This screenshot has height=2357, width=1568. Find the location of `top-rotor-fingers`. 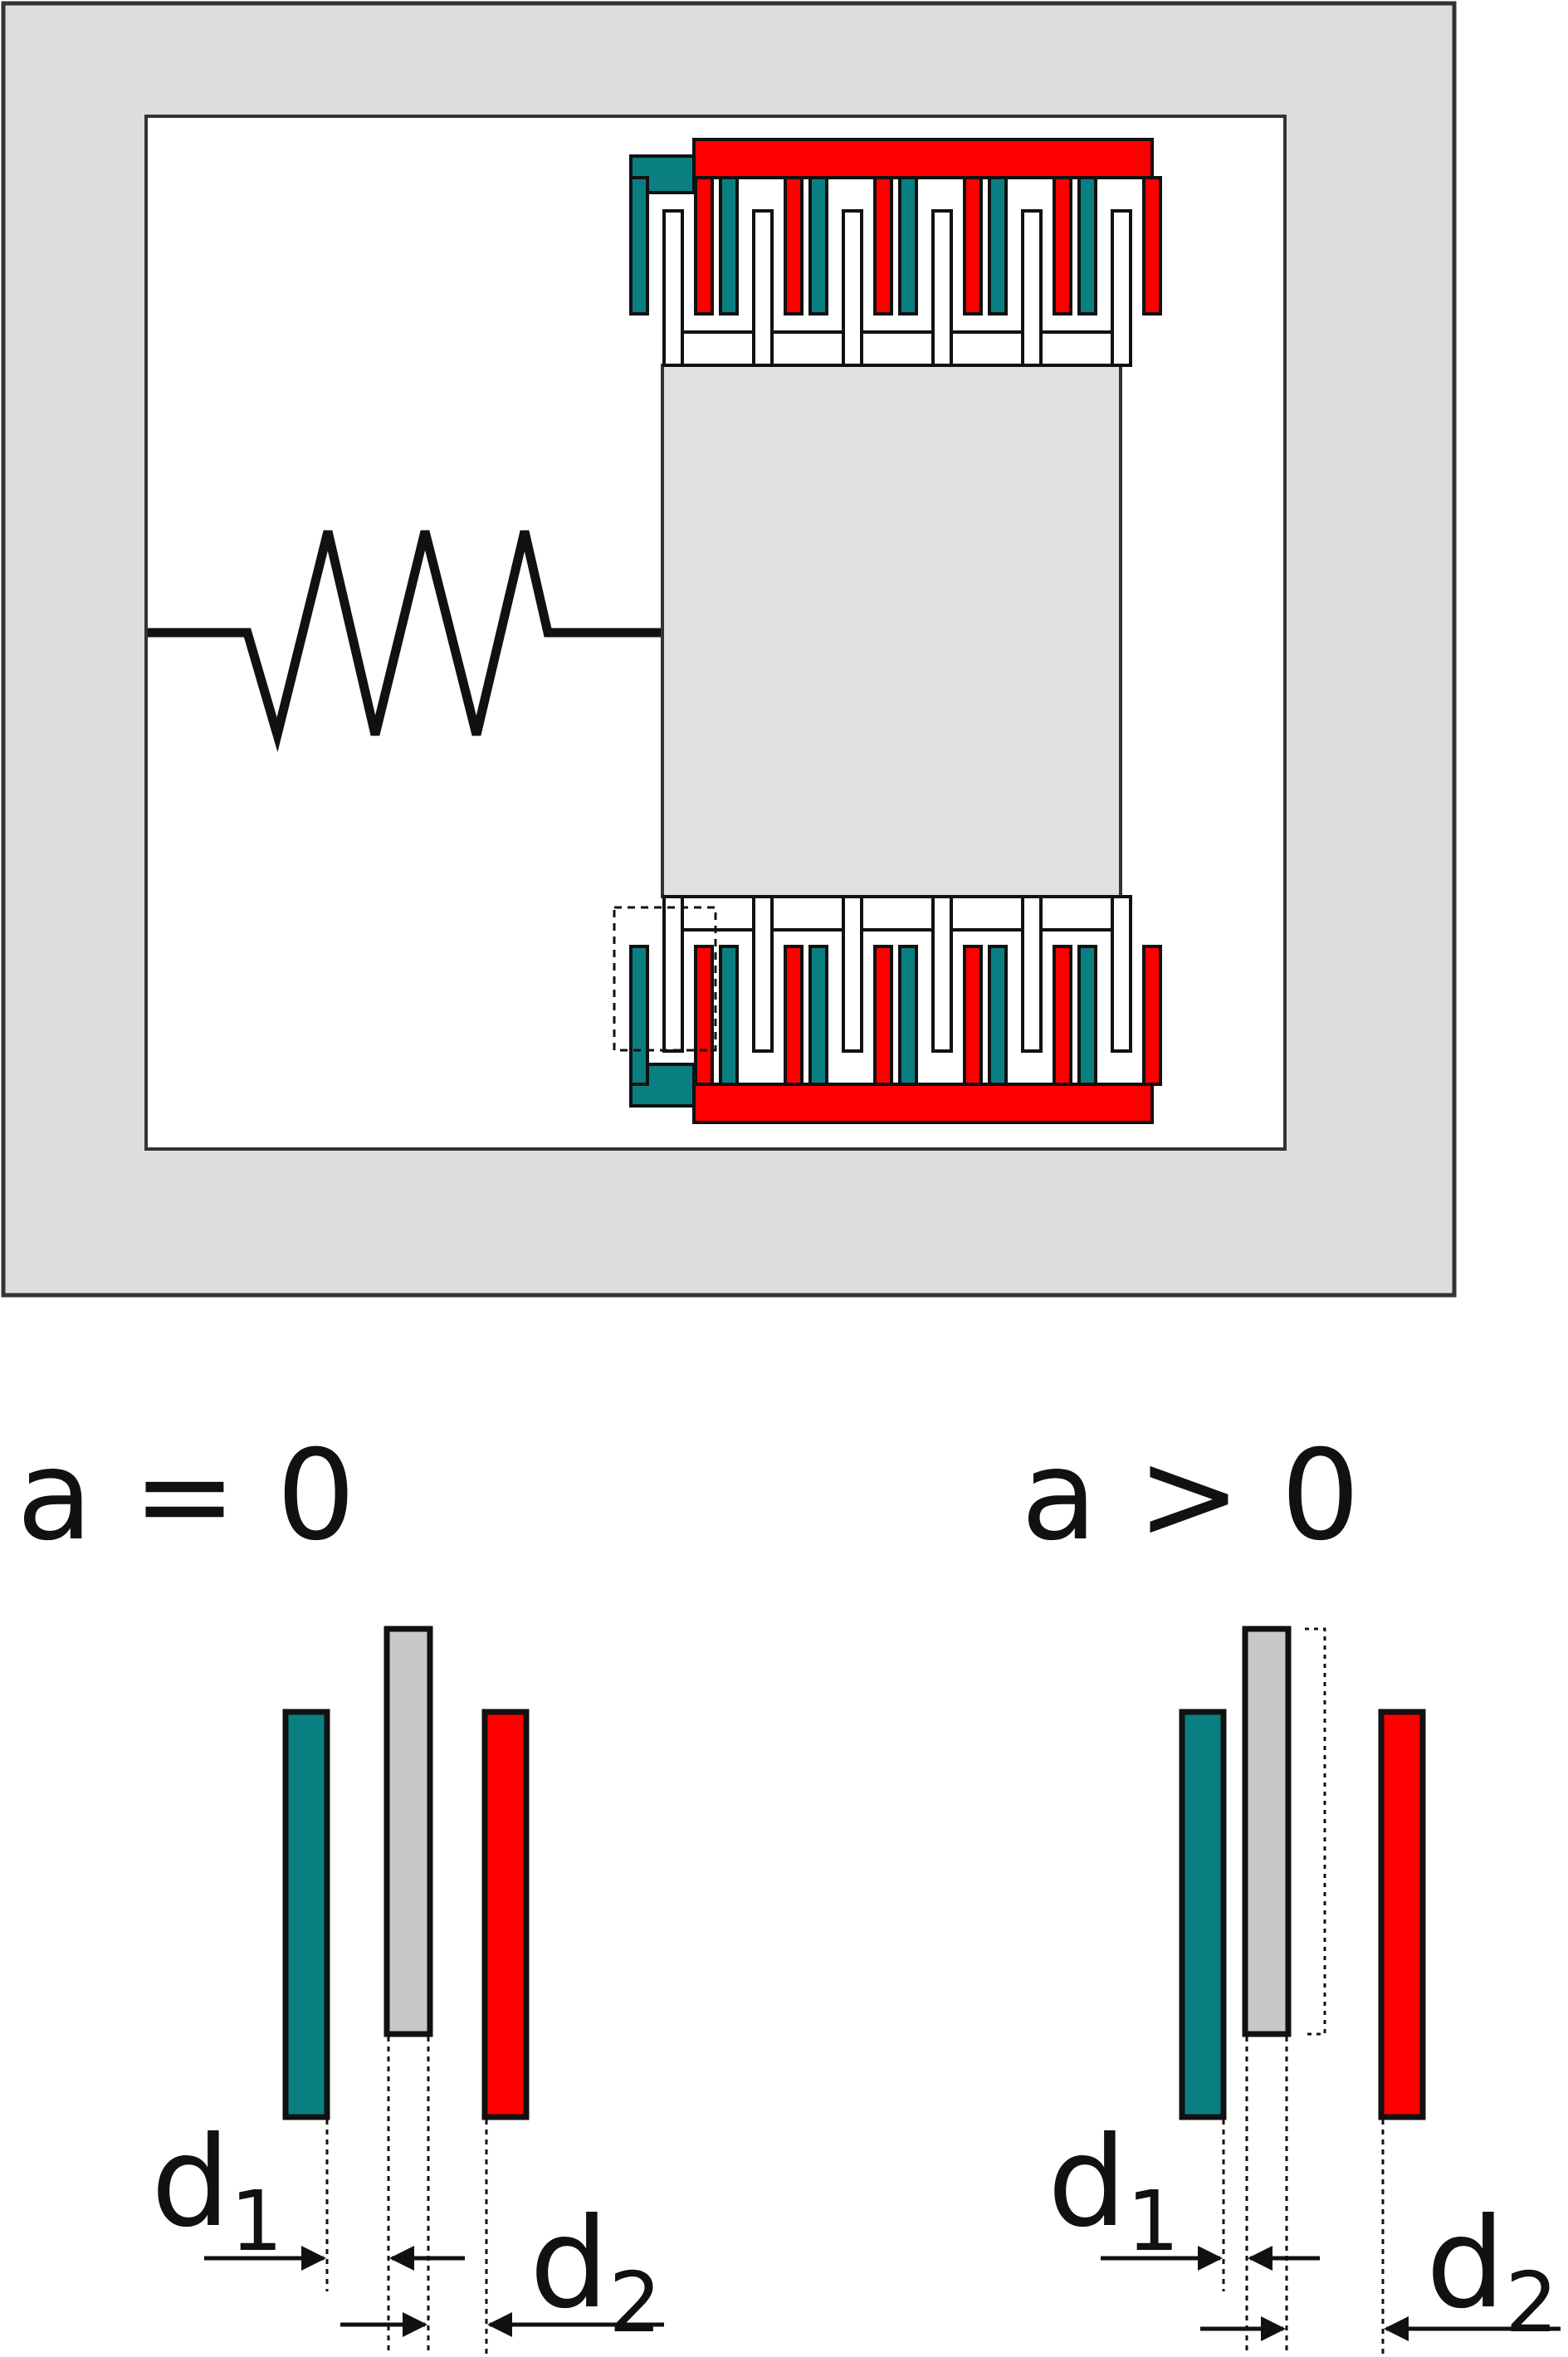

top-rotor-fingers is located at coordinates (897, 288).